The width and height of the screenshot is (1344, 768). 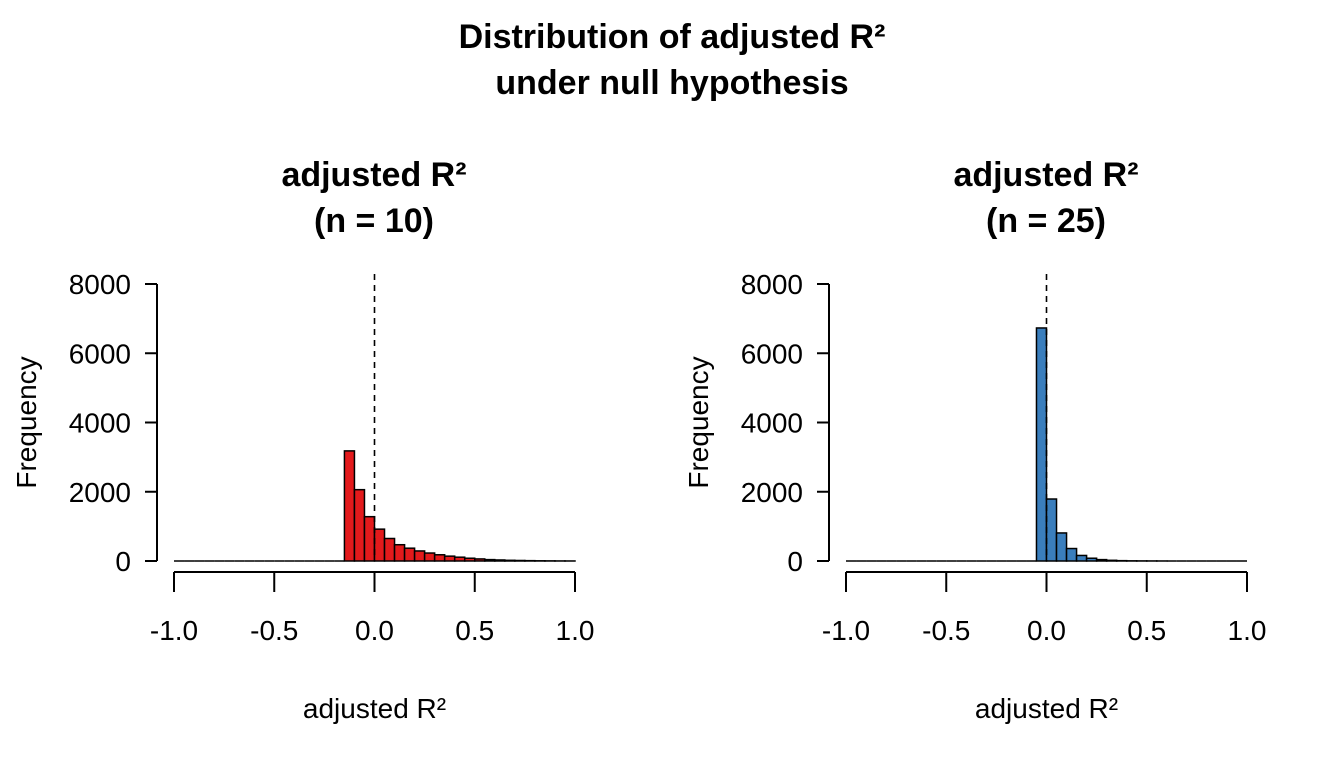 I want to click on panel2-x-tick-label: -0.5, so click(x=946, y=630).